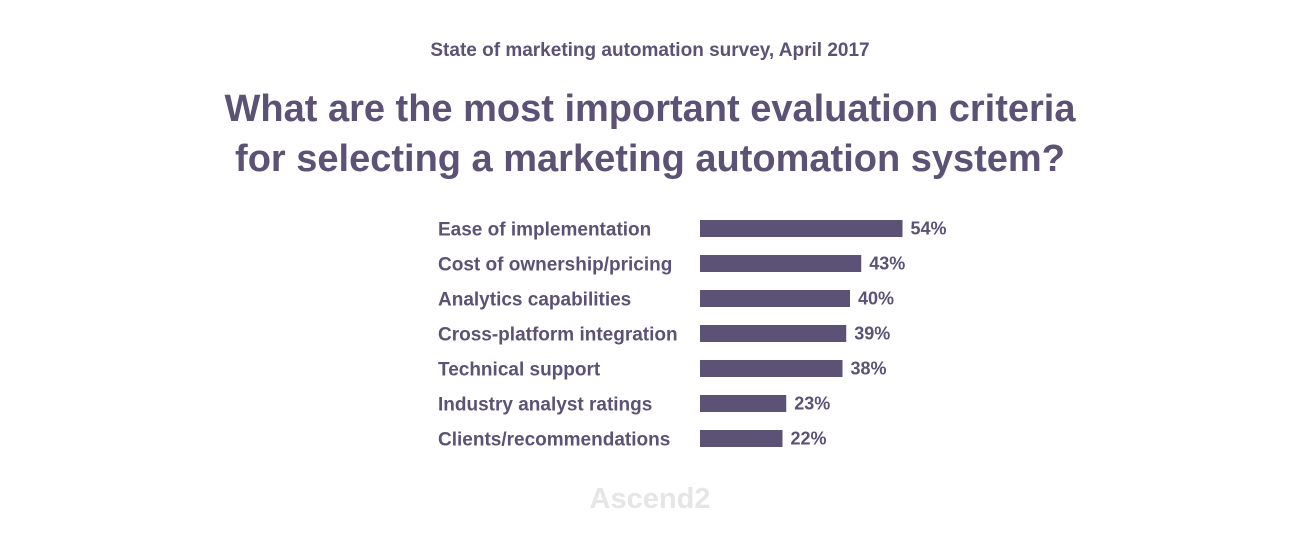 Image resolution: width=1300 pixels, height=560 pixels. Describe the element at coordinates (887, 264) in the screenshot. I see `bar-value-label: 43%` at that location.